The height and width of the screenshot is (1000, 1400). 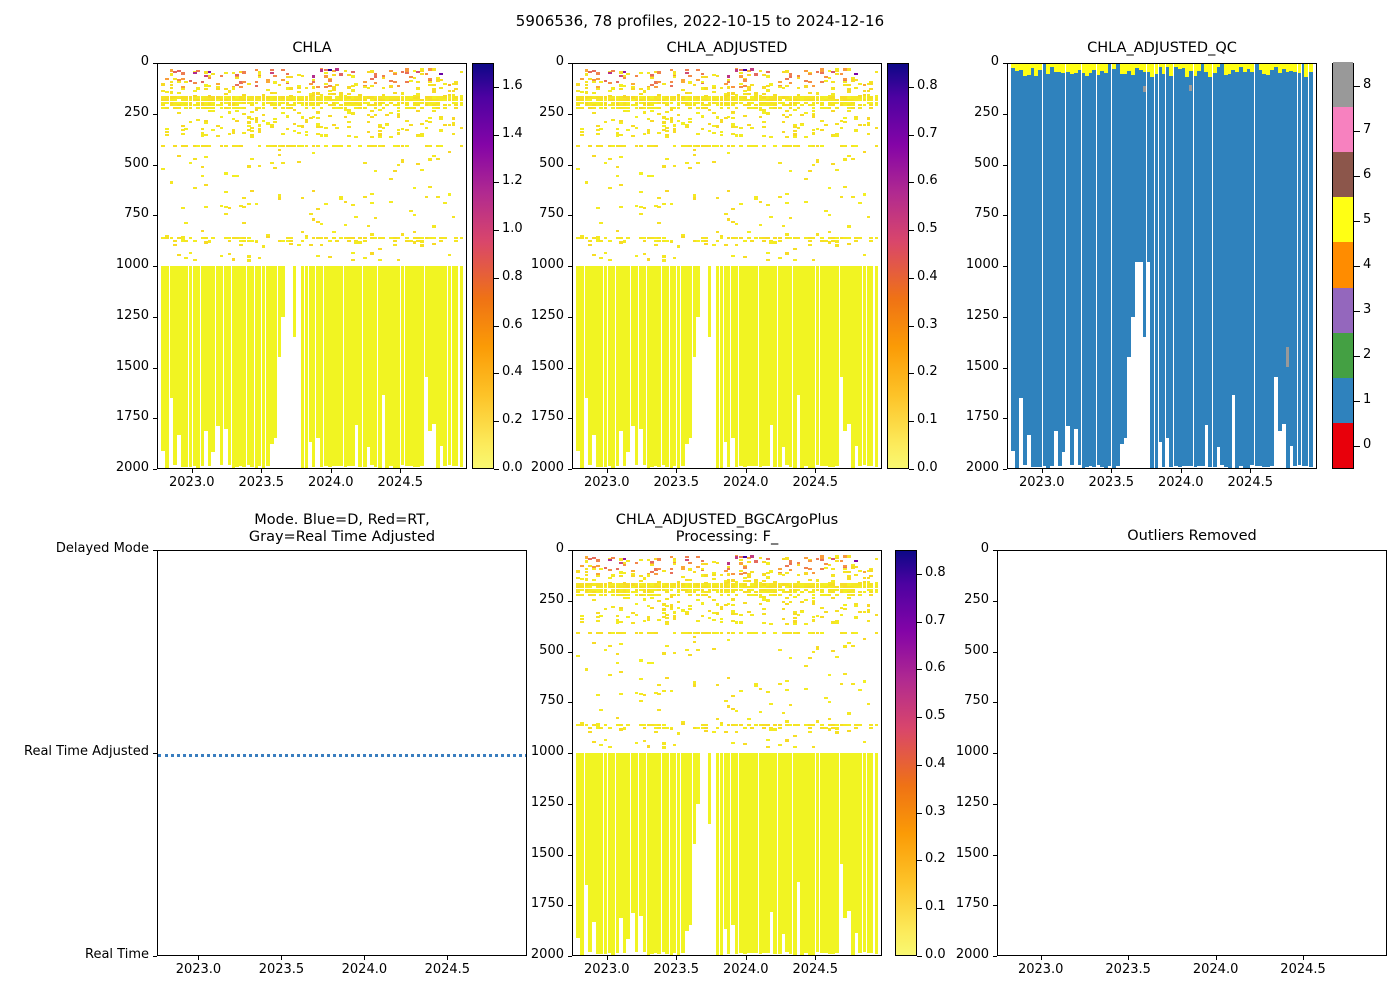 I want to click on colorbar-qc-tick-mark, so click(x=1357, y=312).